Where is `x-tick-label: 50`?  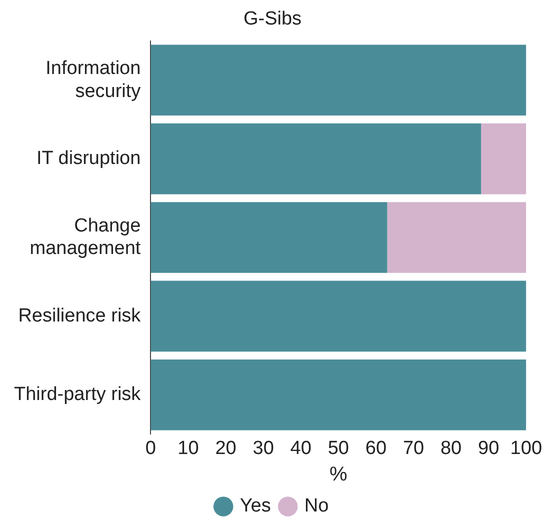 x-tick-label: 50 is located at coordinates (338, 448).